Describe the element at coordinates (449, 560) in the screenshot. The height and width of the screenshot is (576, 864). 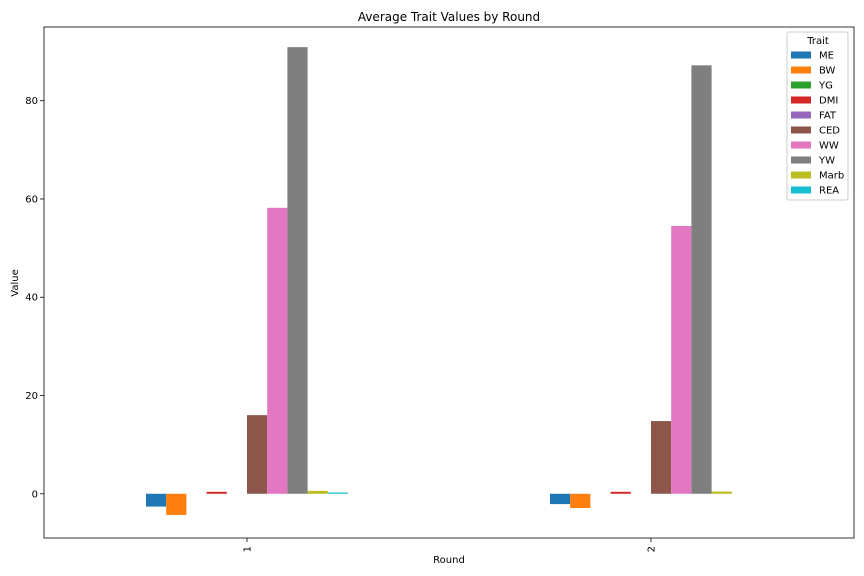
I see `x-axis-label: Round` at that location.